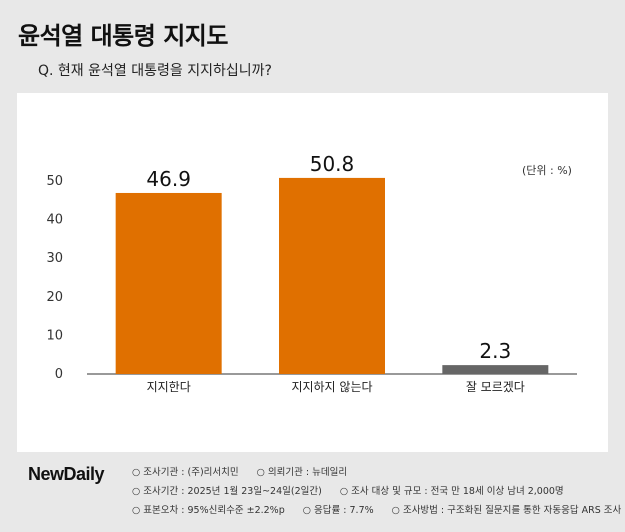  Describe the element at coordinates (495, 351) in the screenshot. I see `bar-value-label: 2.3` at that location.